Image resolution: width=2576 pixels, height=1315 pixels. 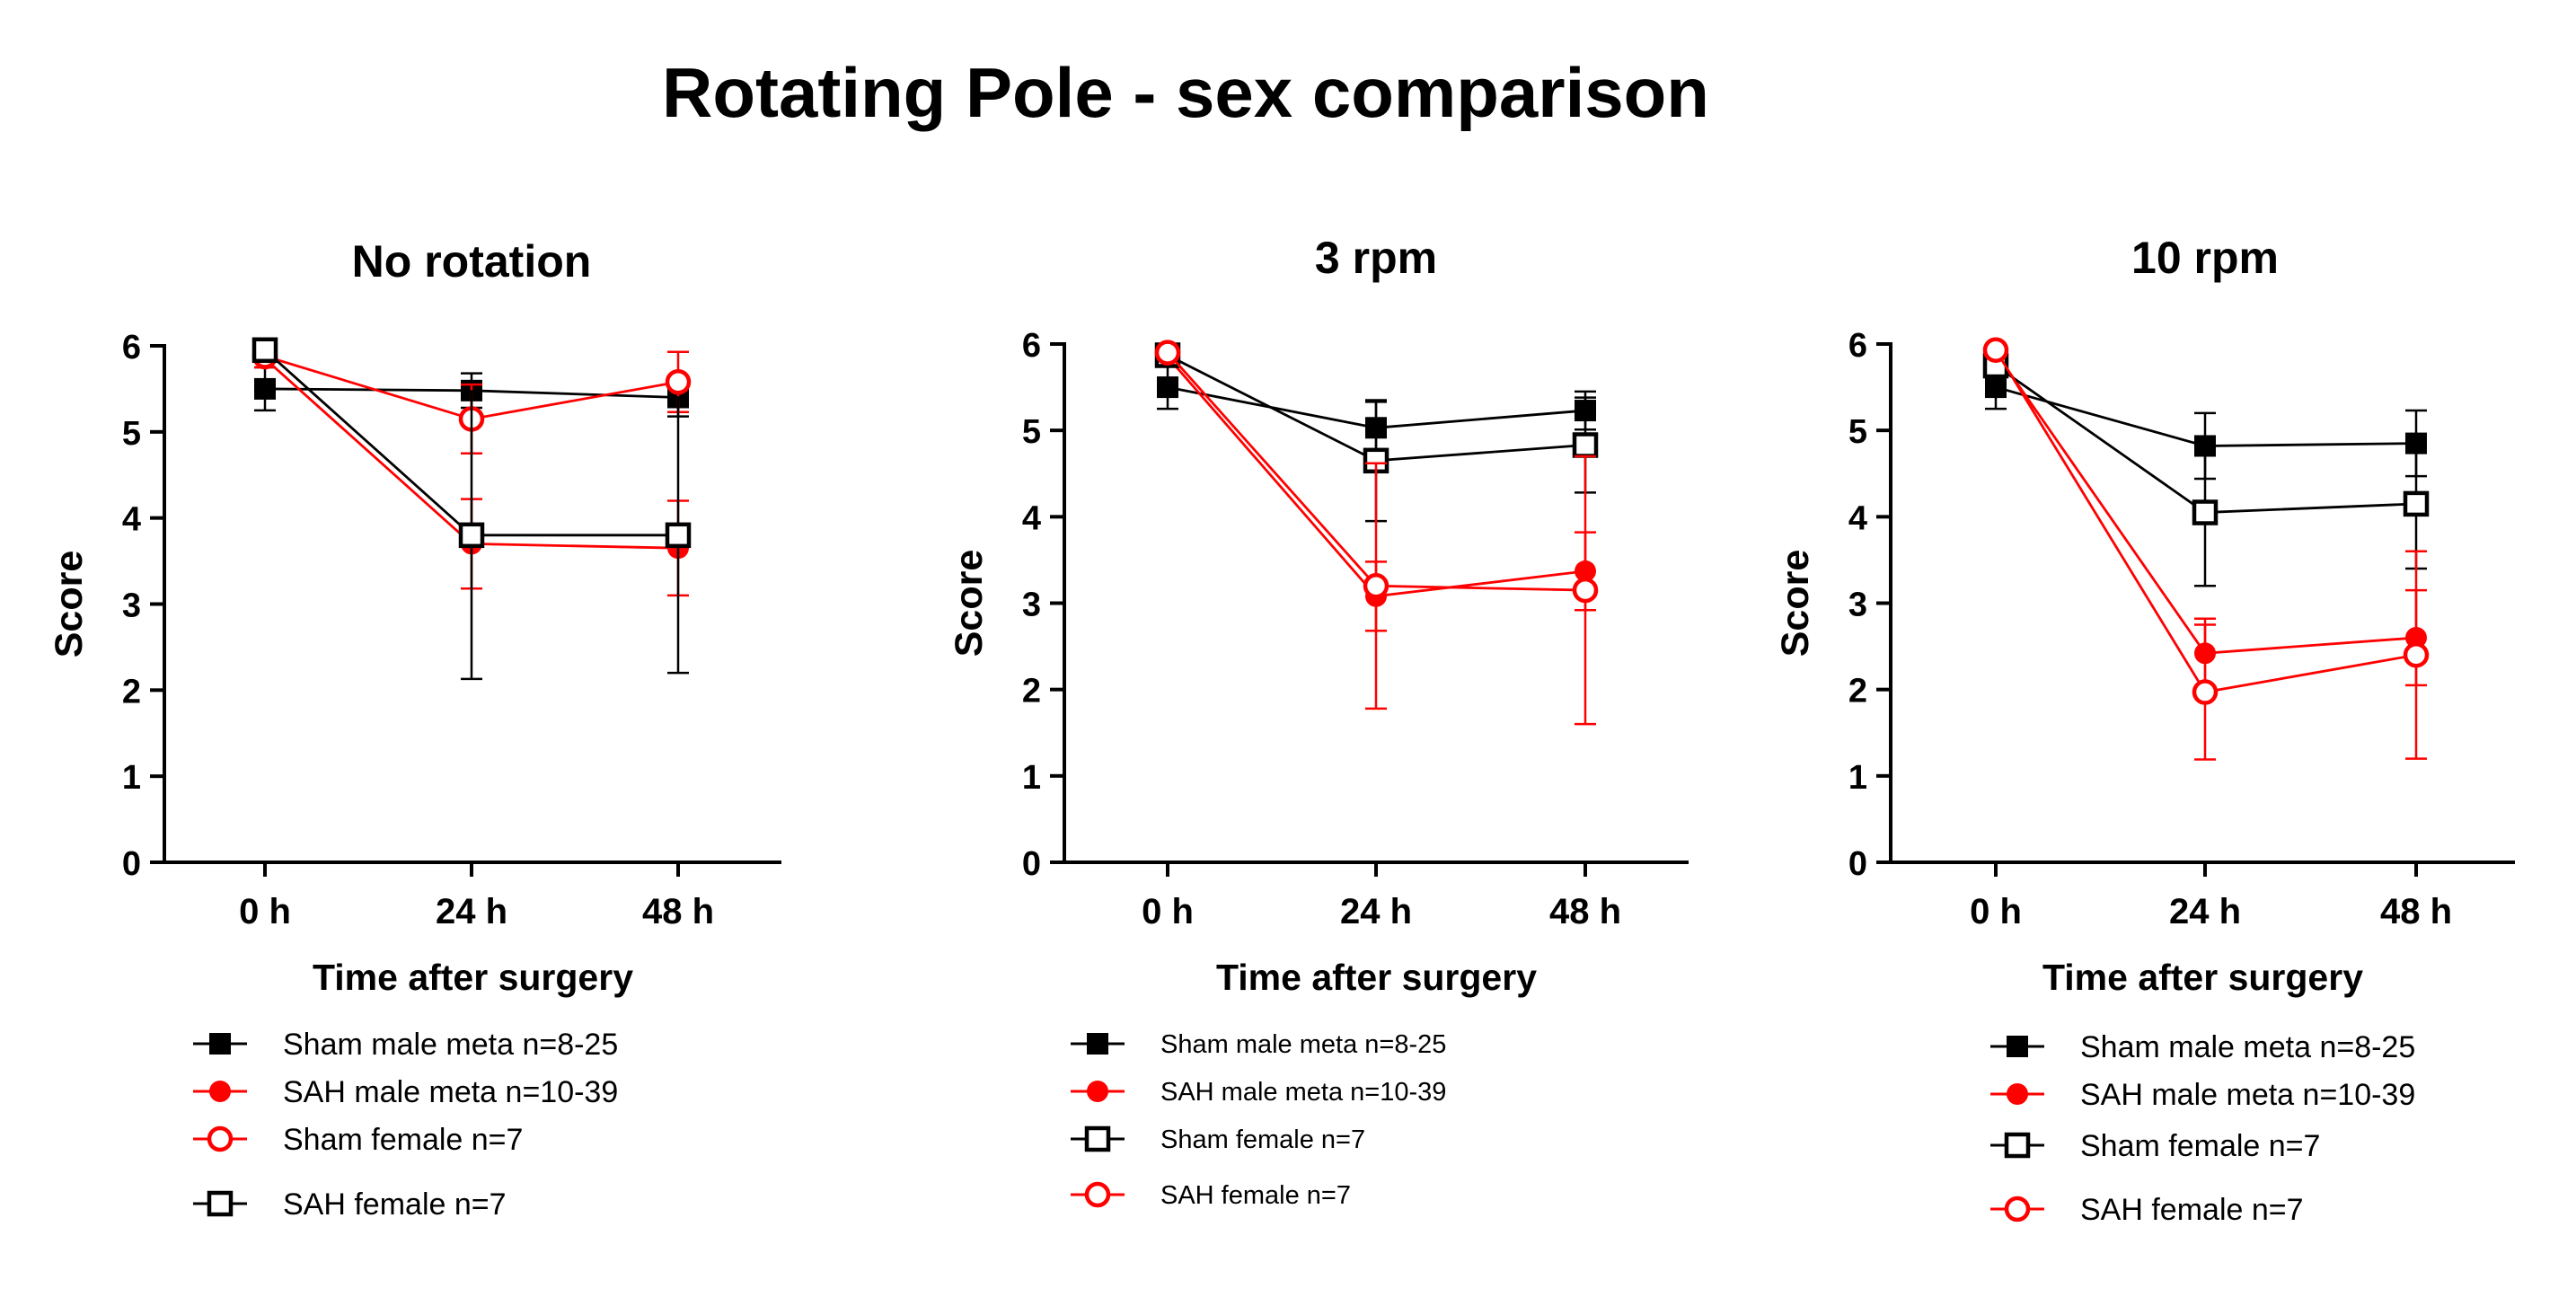 I want to click on chart-title: No rotation, so click(x=472, y=261).